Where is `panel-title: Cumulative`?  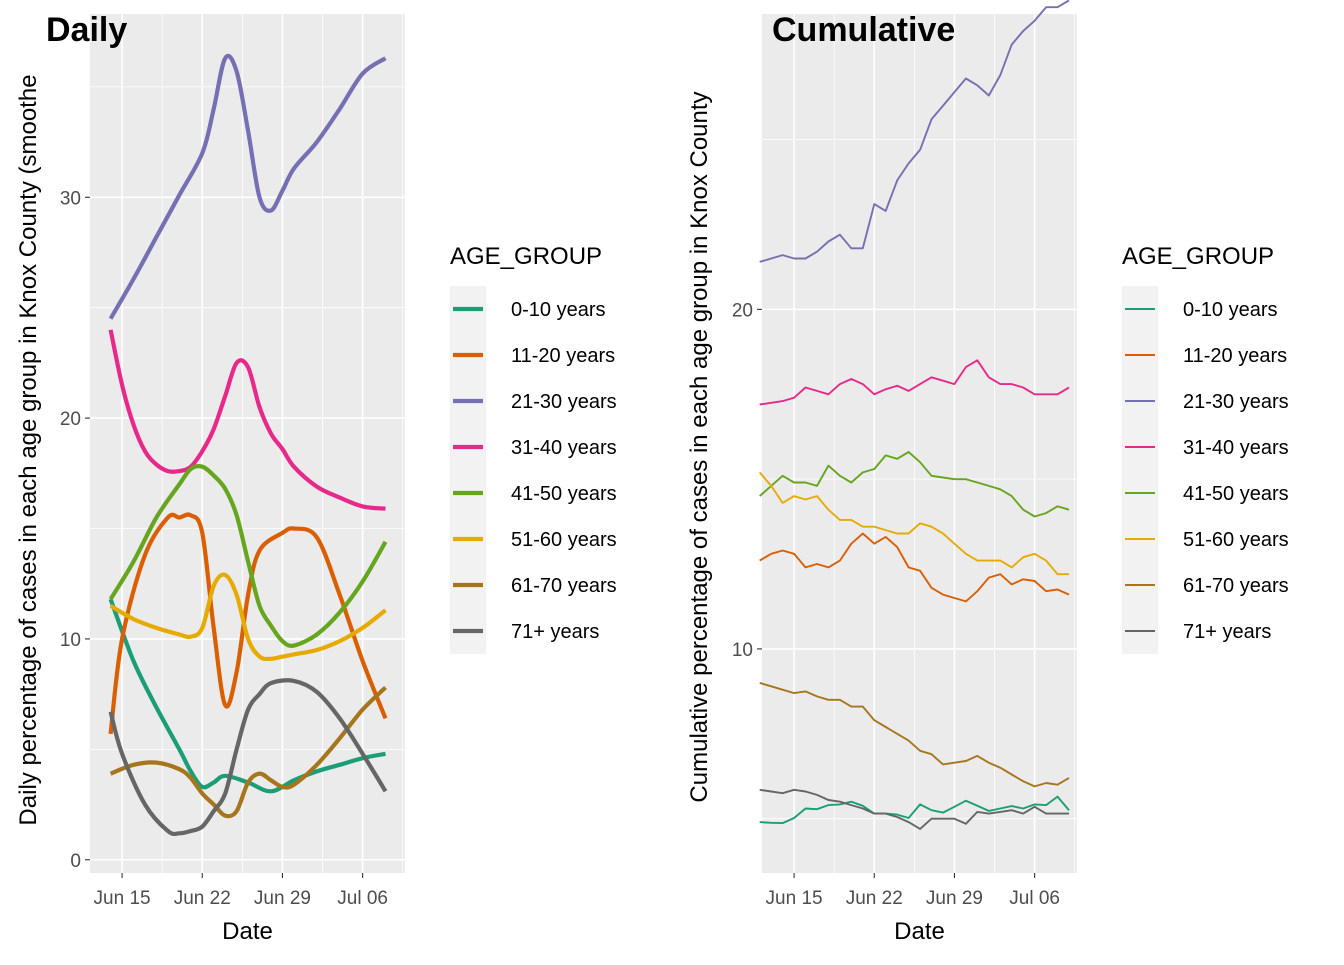
panel-title: Cumulative is located at coordinates (863, 30).